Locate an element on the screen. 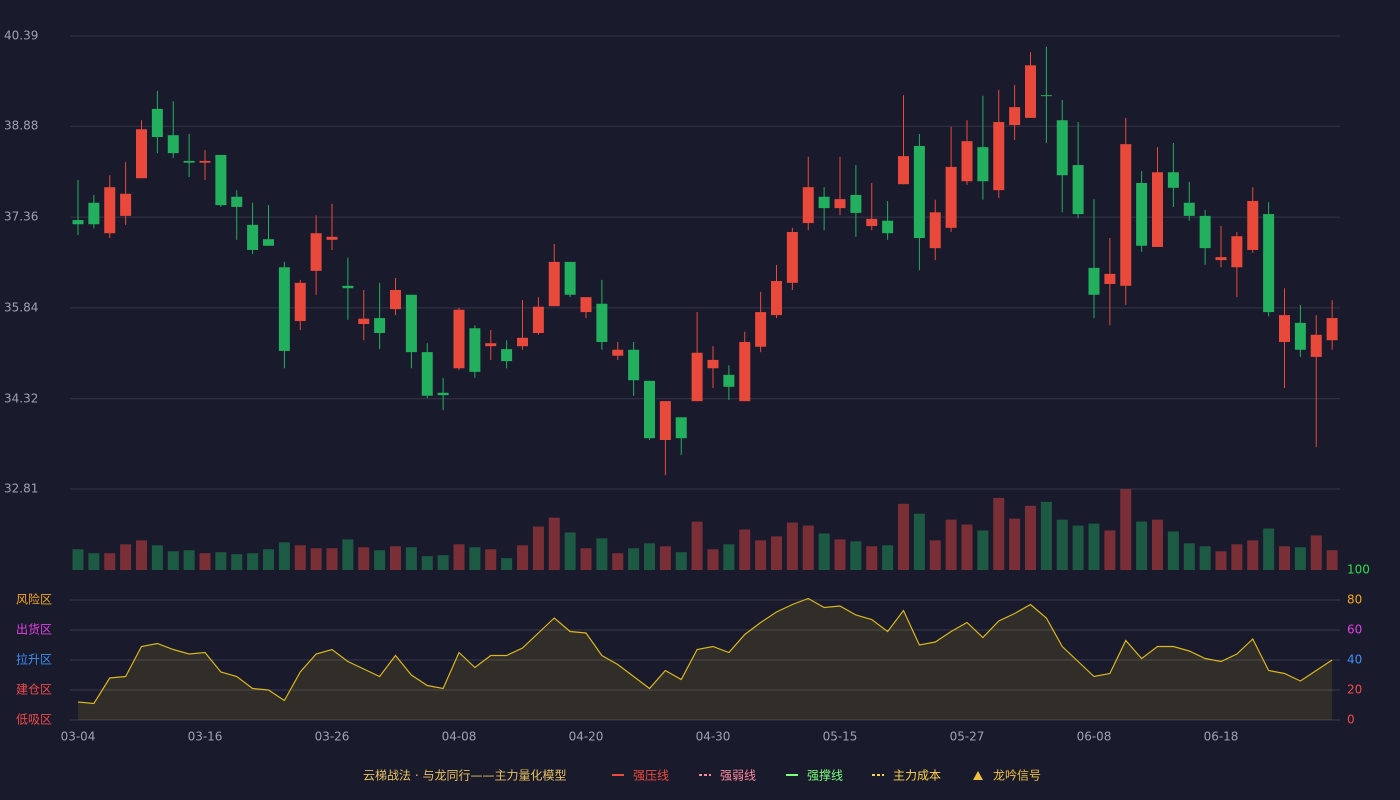  legend-label: 强弱线 is located at coordinates (738, 776).